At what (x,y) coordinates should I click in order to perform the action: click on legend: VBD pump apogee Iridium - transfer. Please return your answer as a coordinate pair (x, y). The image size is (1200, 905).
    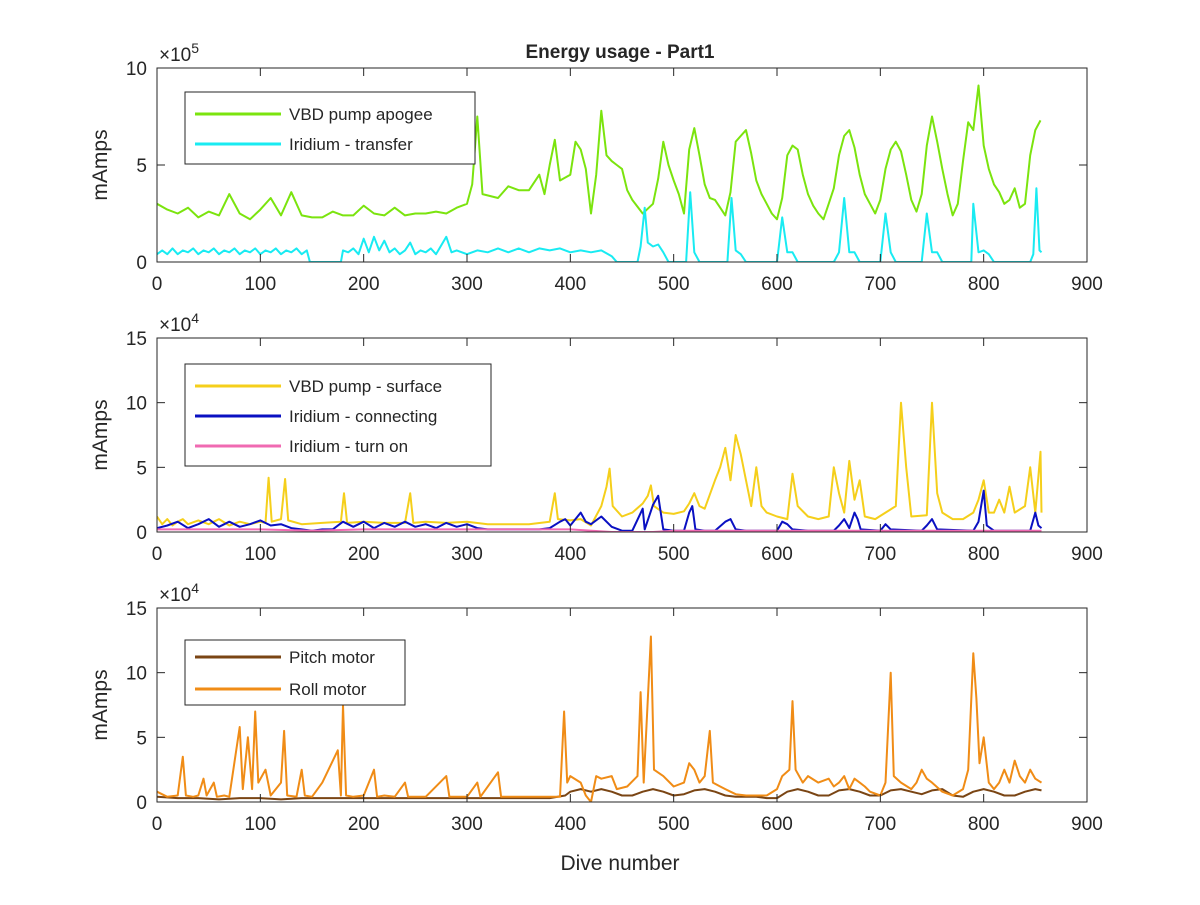
    Looking at the image, I should click on (330, 128).